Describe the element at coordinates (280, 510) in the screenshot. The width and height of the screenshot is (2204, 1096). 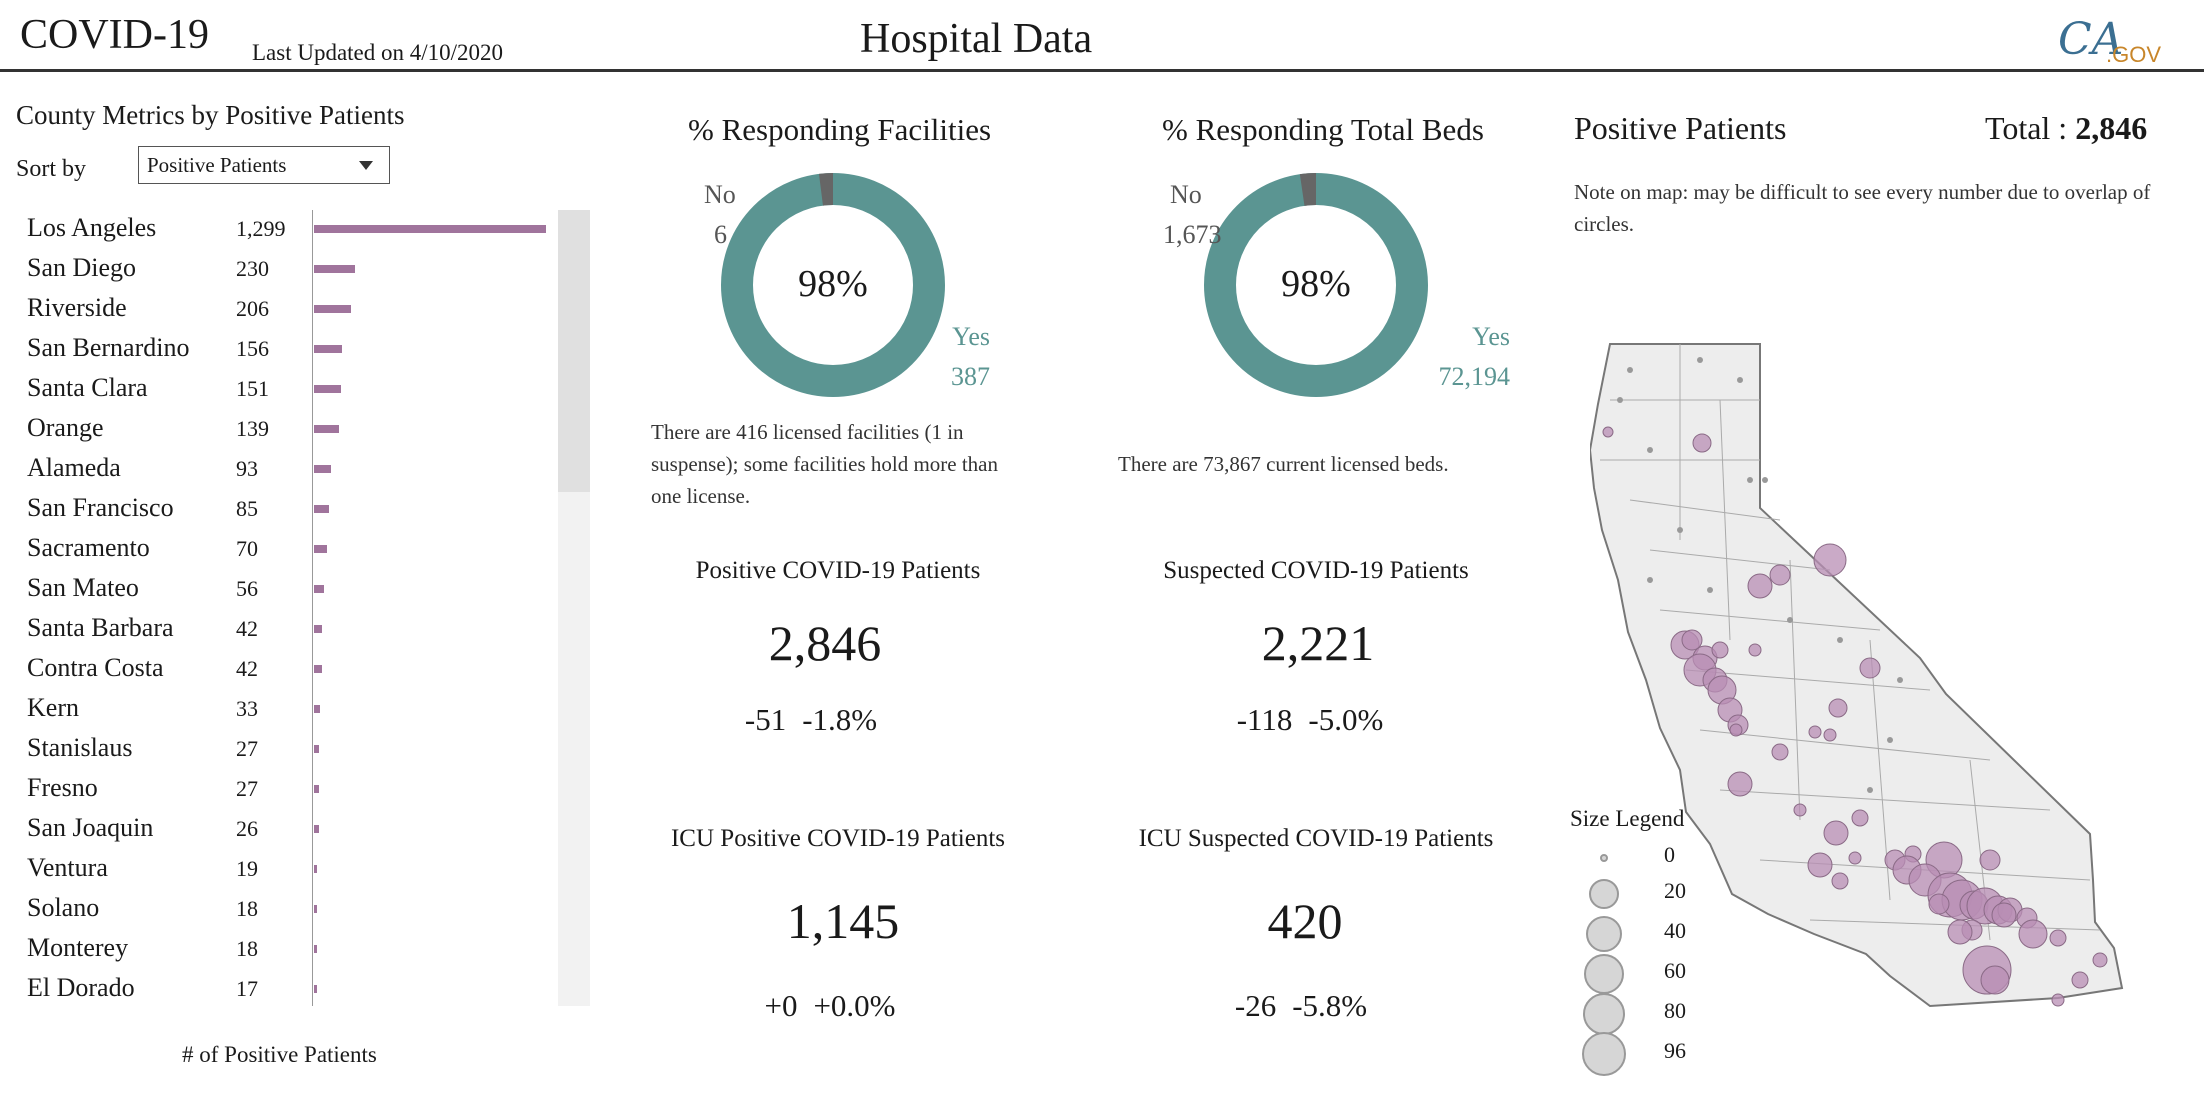
I see `county-row: San Francisco 85` at that location.